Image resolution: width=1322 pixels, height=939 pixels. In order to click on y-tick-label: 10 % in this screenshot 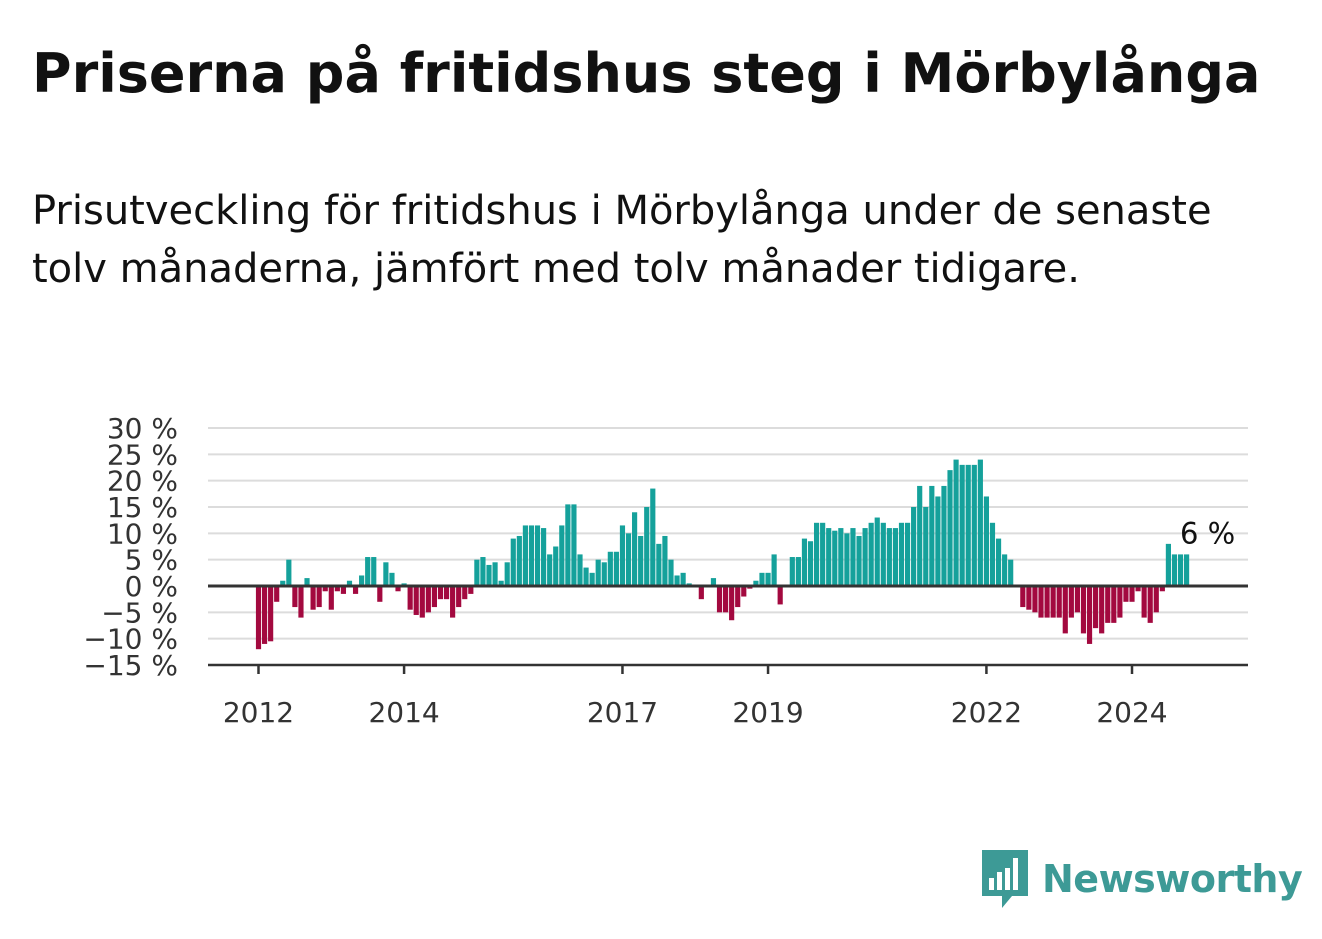, I will do `click(142, 533)`.